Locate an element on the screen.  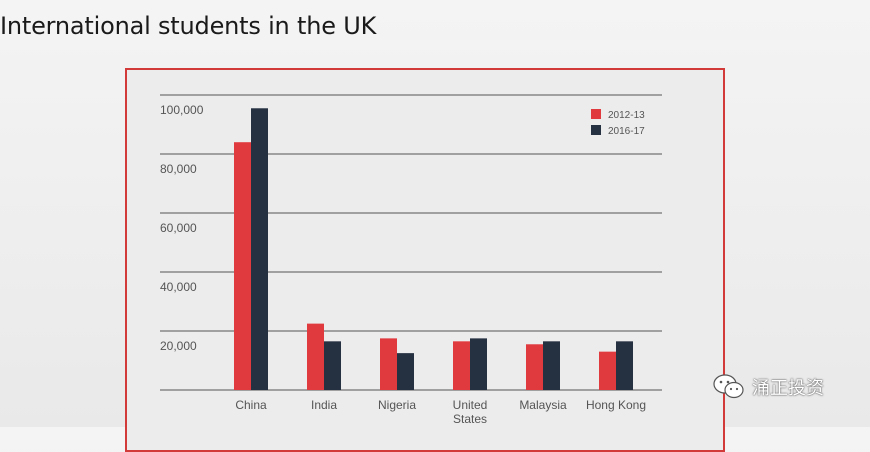
x-category-label: Nigeria is located at coordinates (397, 405).